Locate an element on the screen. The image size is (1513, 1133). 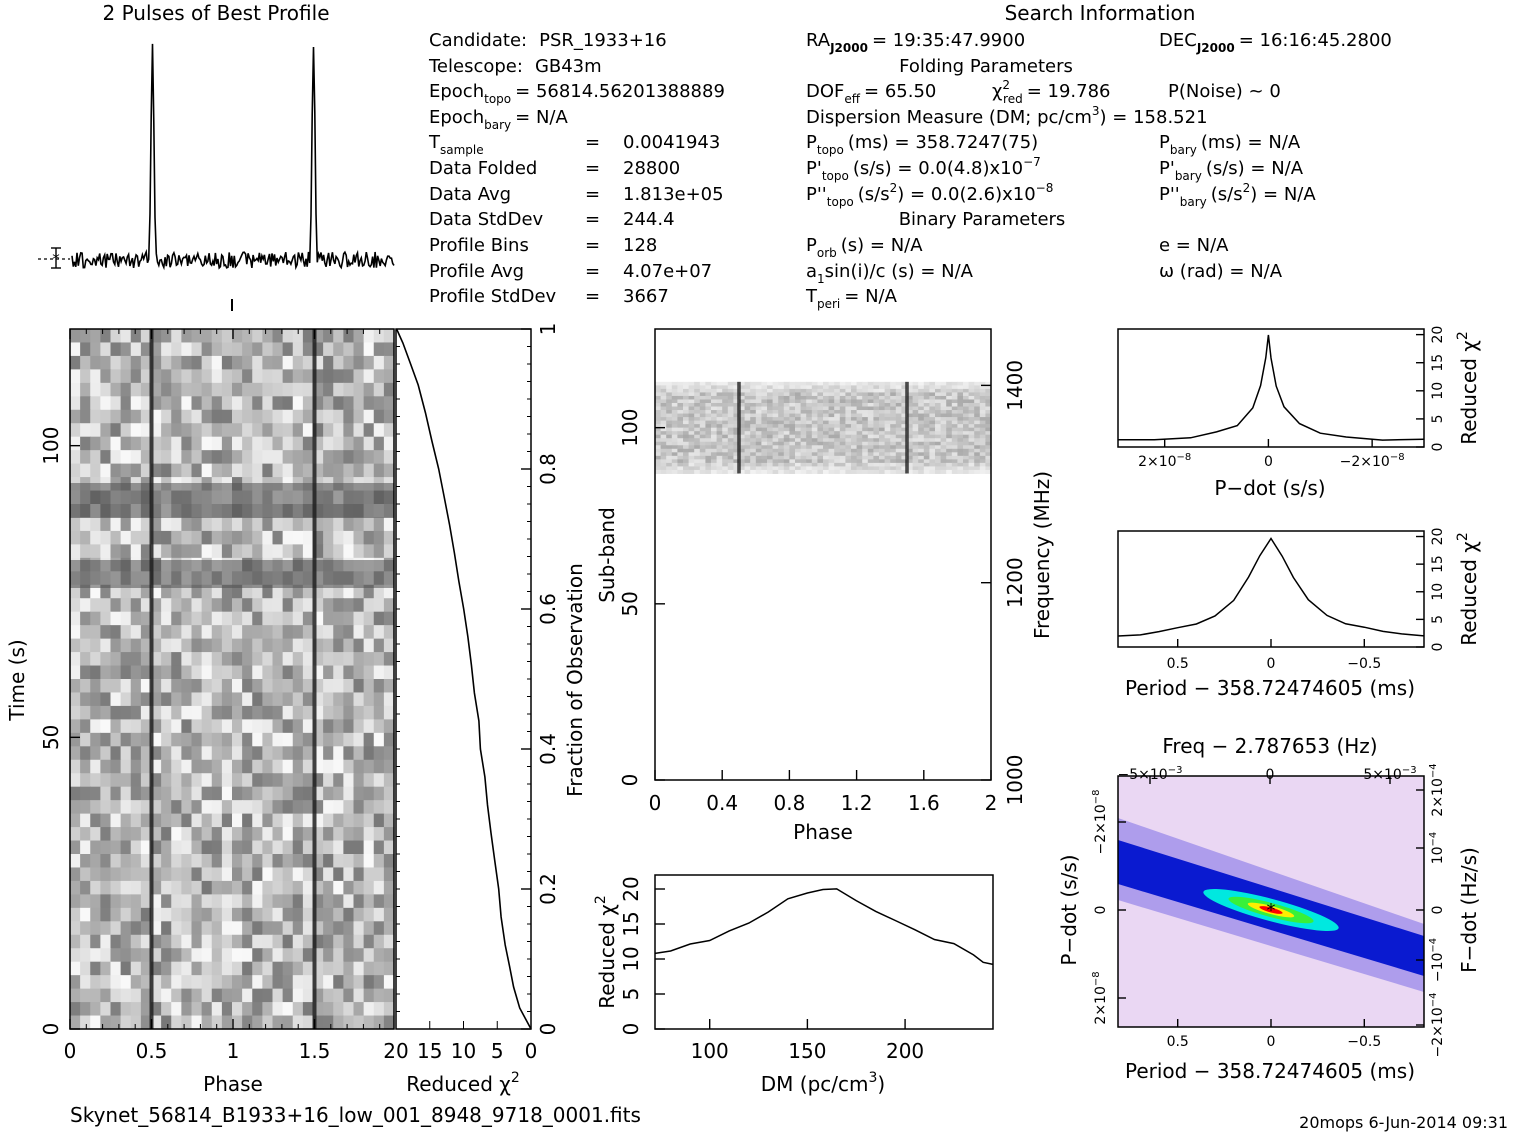
svg-text:Candidate:PSR_1933+16: Candidate: PSR_1933+16 is located at coordinates (548, 40).